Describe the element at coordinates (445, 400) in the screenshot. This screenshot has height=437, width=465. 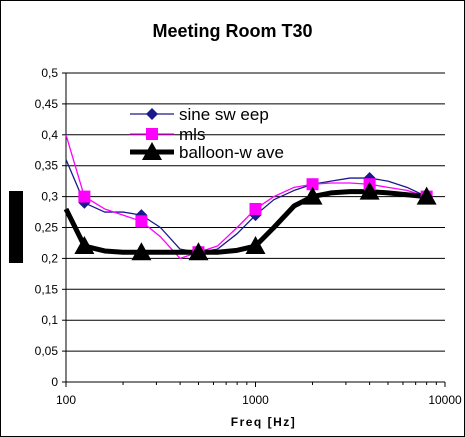
I see `x-tick-label: 10000` at that location.